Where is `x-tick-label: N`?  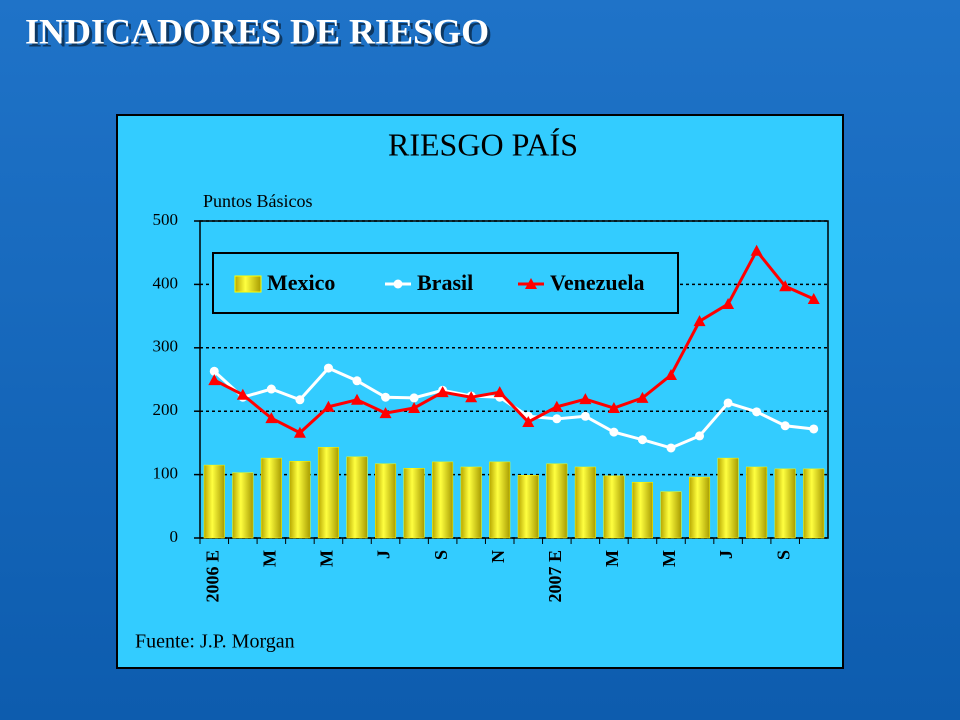
x-tick-label: N is located at coordinates (498, 556).